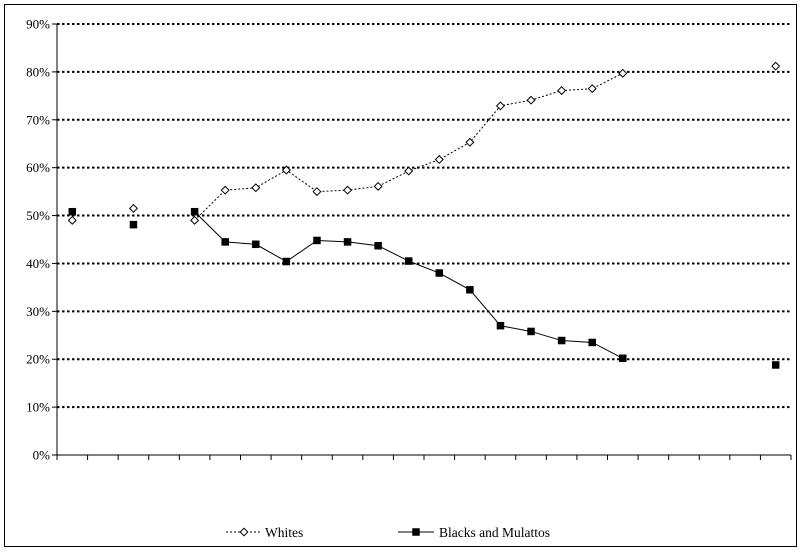 The height and width of the screenshot is (556, 801). What do you see at coordinates (38, 167) in the screenshot?
I see `y-tick-label: 60%` at bounding box center [38, 167].